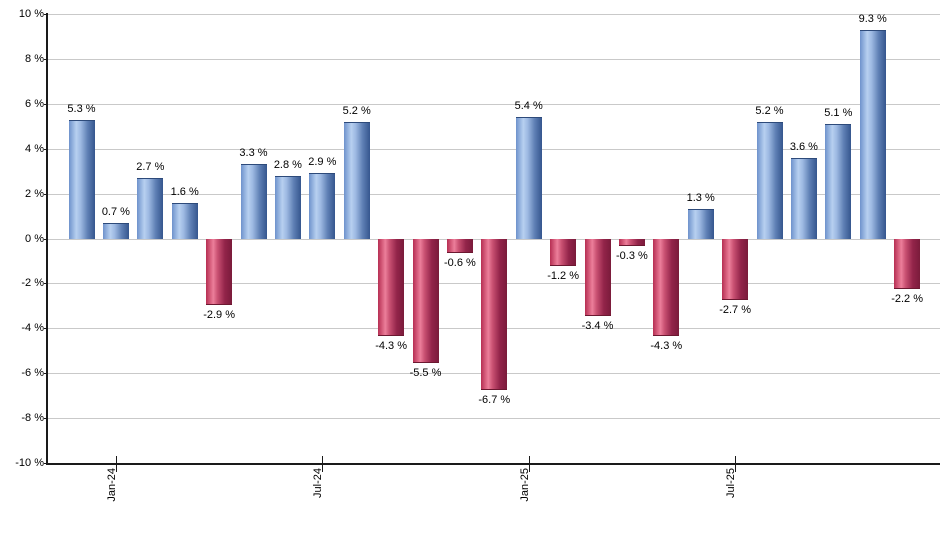 This screenshot has height=550, width=940. Describe the element at coordinates (459, 262) in the screenshot. I see `bar-value-label: -0.6 %` at that location.